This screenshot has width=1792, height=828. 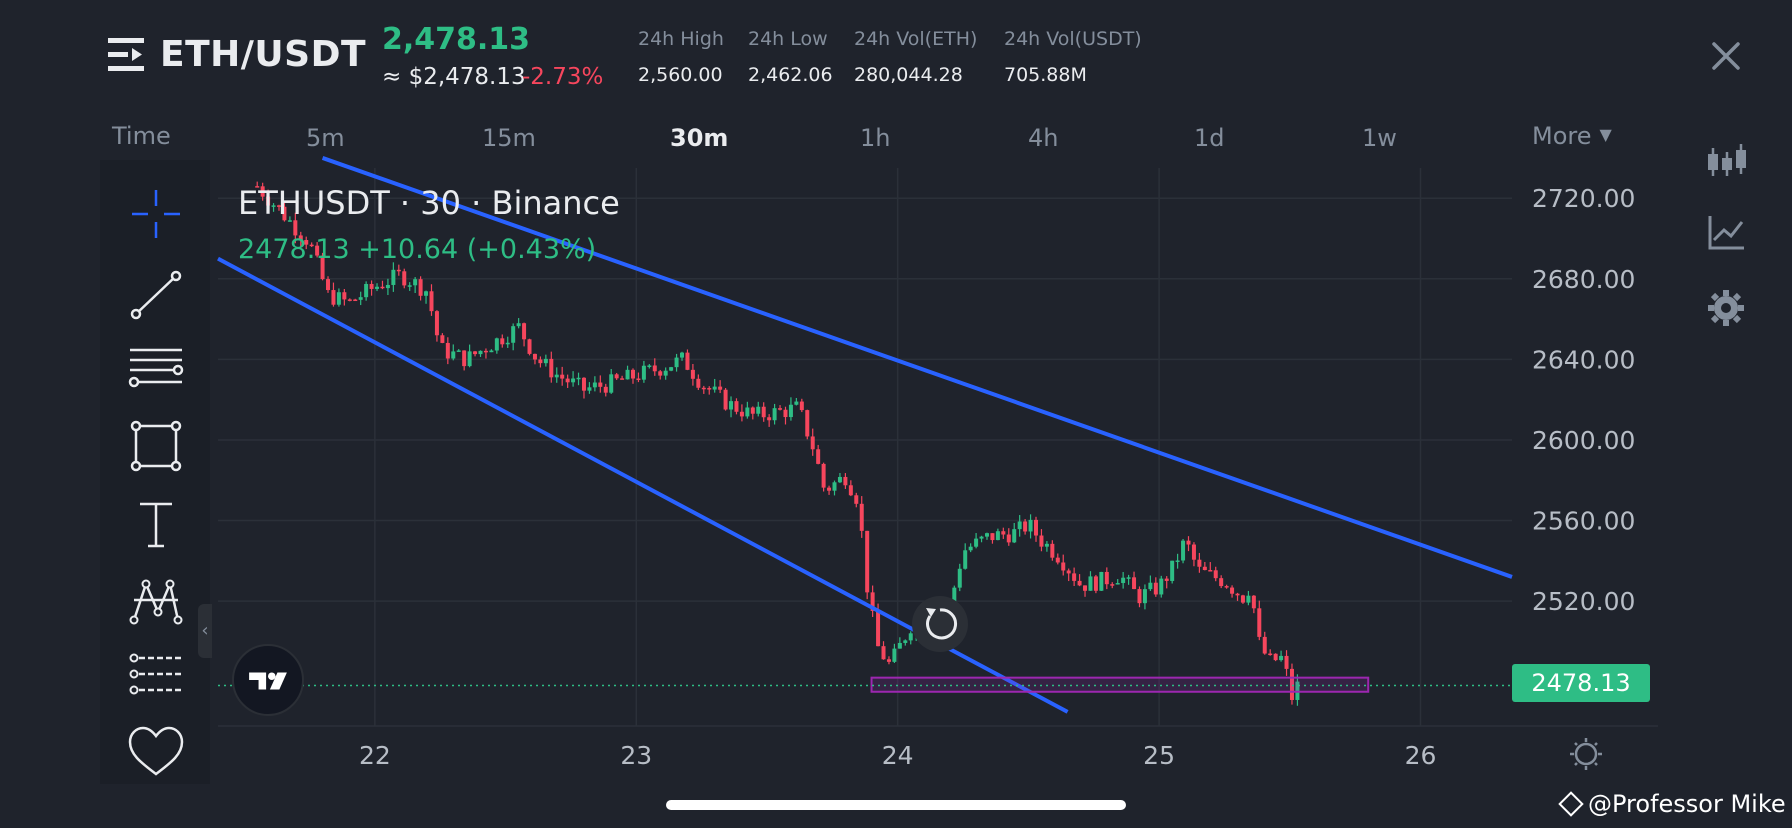 What do you see at coordinates (896, 805) in the screenshot?
I see `home-indicator` at bounding box center [896, 805].